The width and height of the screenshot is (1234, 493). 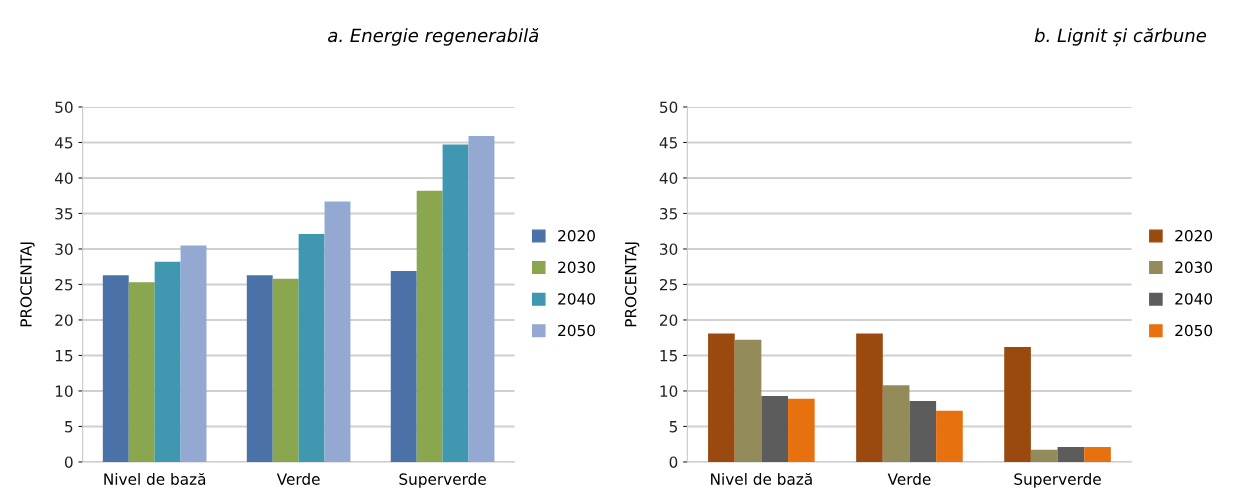 I want to click on chart-title: a. Energie regenerabilă, so click(x=433, y=37).